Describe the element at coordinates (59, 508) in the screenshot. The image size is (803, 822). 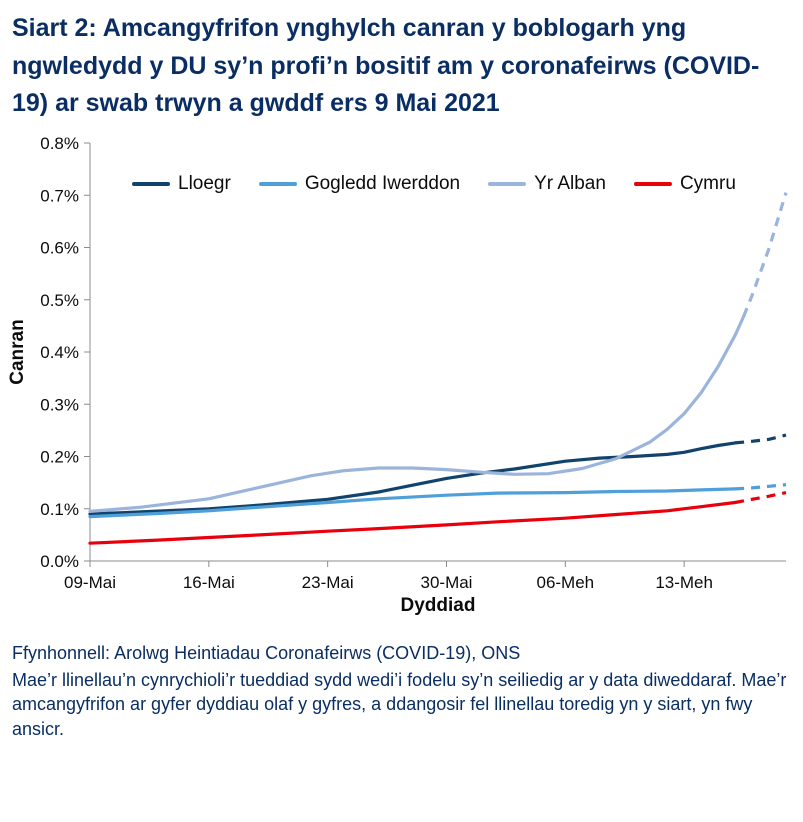
I see `y-tick-label: 0.1%` at that location.